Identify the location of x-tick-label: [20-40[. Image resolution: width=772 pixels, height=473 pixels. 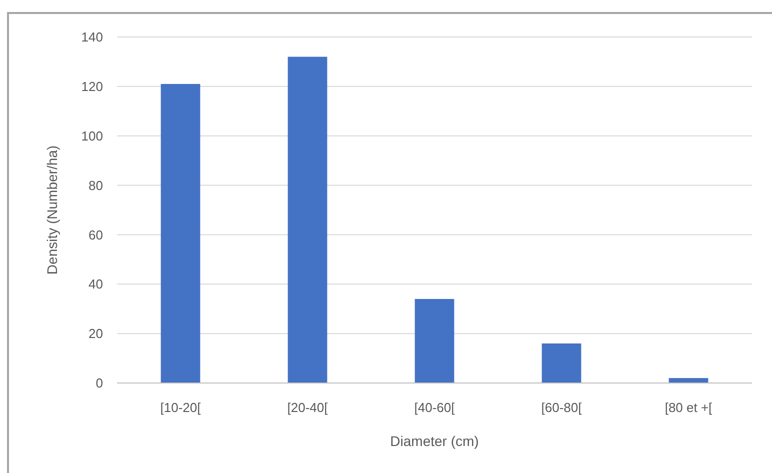
(307, 407).